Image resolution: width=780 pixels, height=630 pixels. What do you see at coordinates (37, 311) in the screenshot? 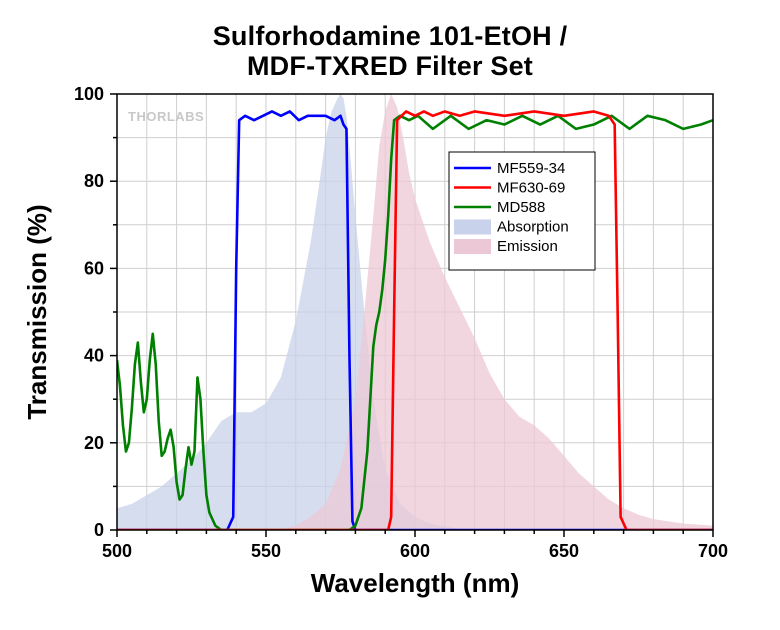
I see `y-axis-title: Transmission (%)` at bounding box center [37, 311].